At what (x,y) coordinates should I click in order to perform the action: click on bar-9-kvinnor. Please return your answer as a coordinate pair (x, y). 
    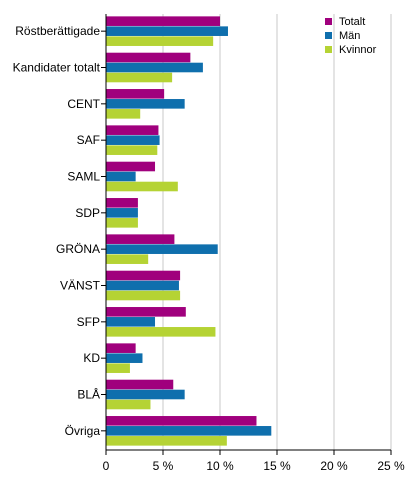
    Looking at the image, I should click on (161, 332).